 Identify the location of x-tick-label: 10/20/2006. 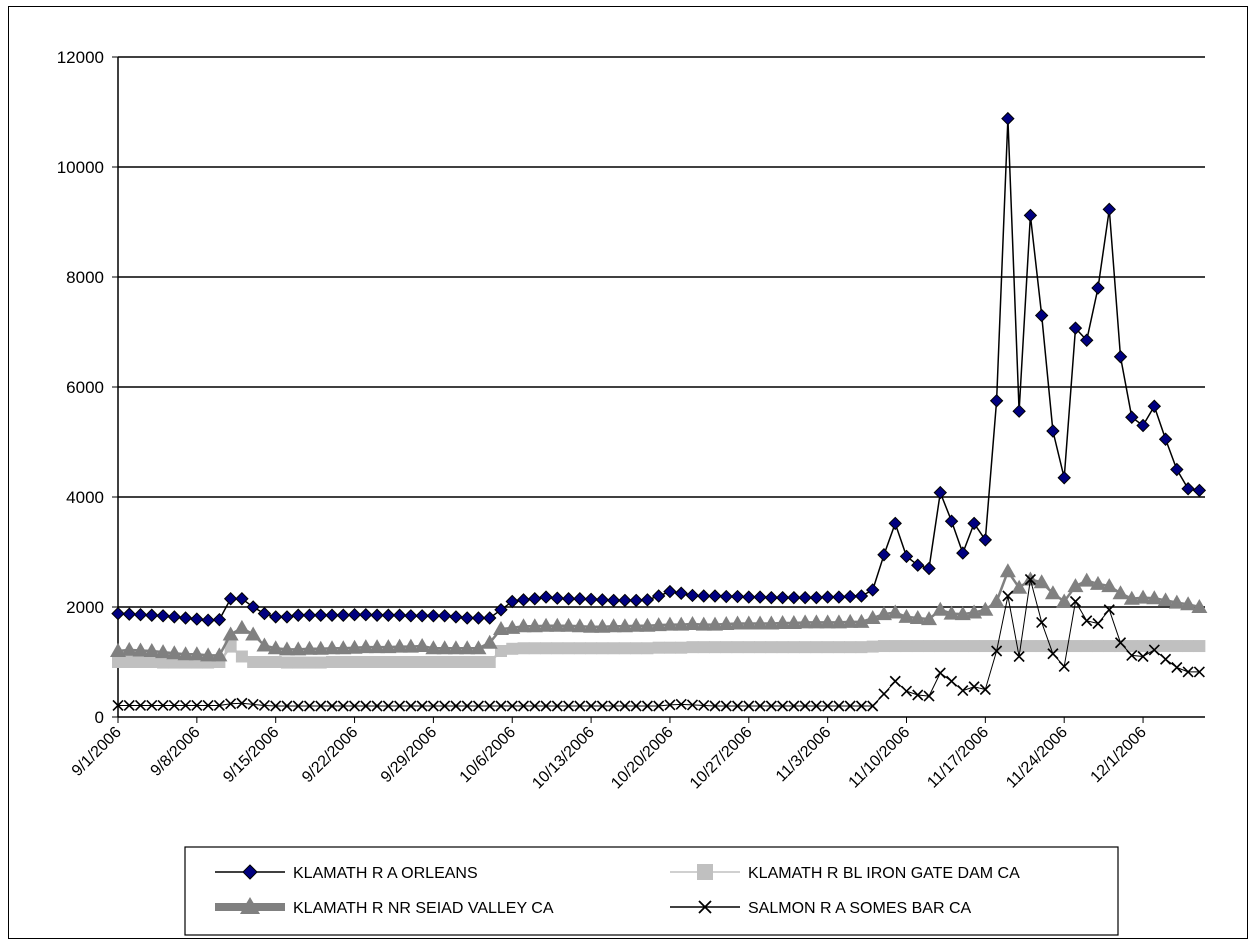
(642, 758).